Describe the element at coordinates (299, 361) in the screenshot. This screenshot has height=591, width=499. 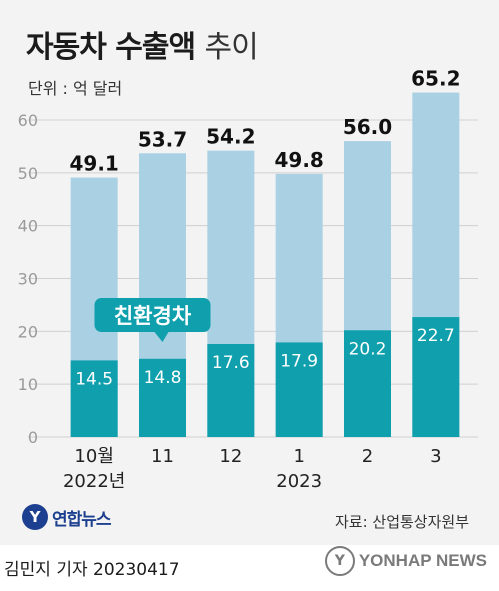
I see `eco-value-label: 17.9` at that location.